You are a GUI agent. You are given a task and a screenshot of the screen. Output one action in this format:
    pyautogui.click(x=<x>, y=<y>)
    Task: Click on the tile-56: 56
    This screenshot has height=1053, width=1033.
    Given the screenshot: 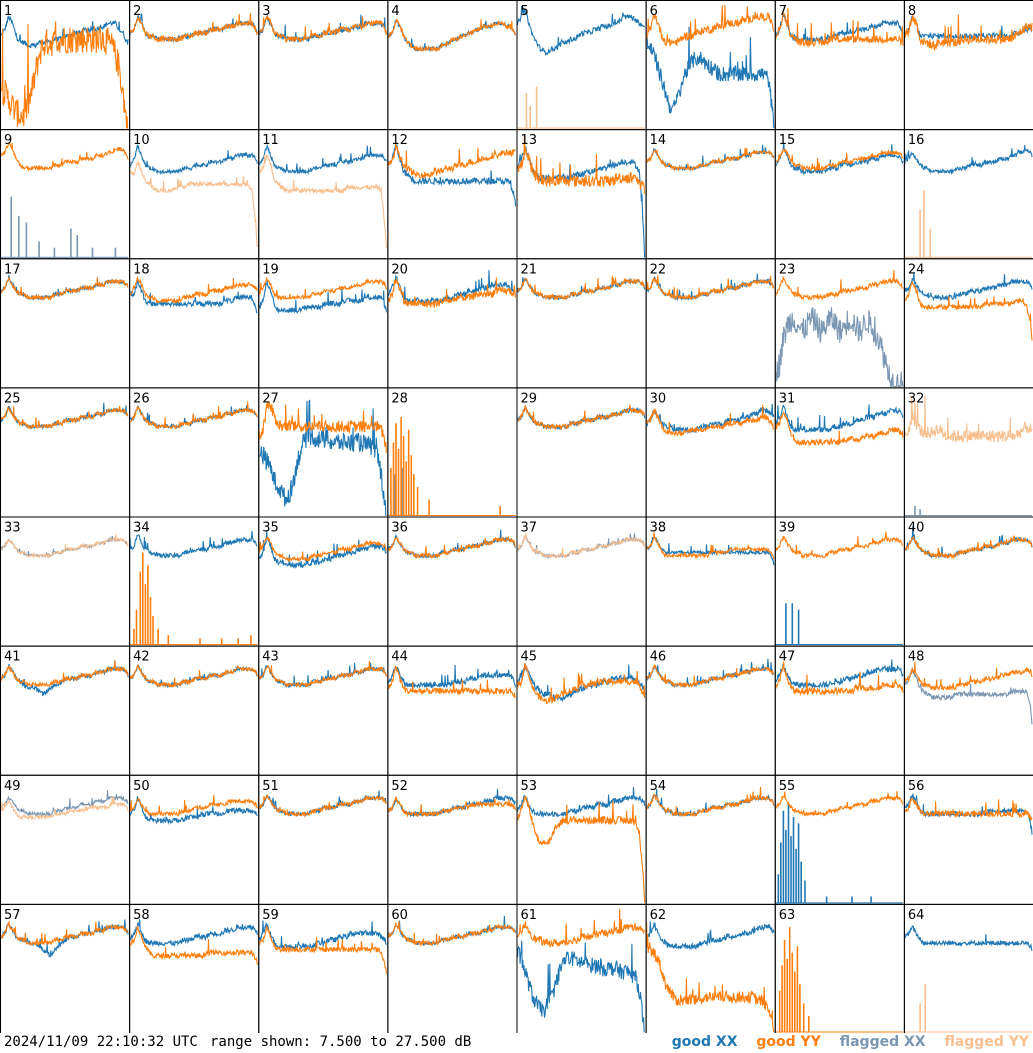 What is the action you would take?
    pyautogui.click(x=968, y=839)
    